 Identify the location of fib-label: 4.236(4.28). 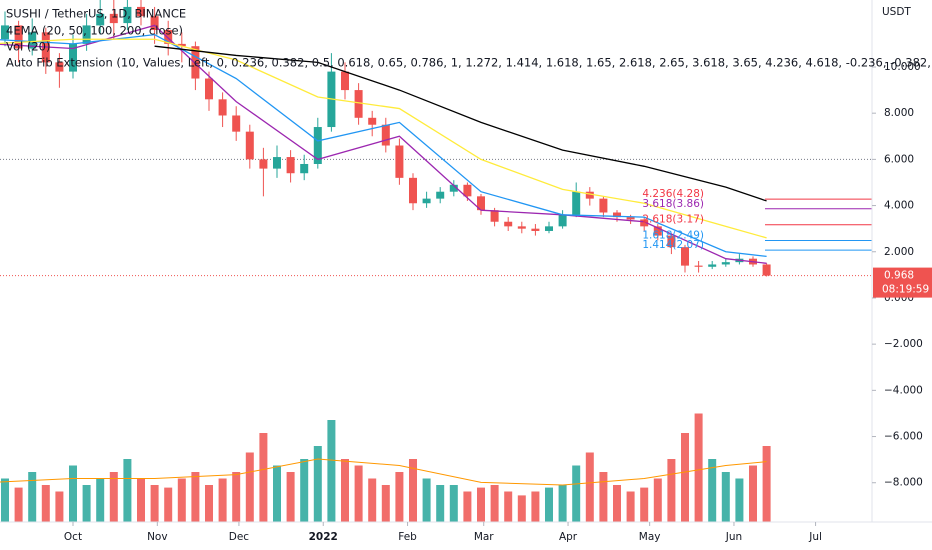
(673, 194).